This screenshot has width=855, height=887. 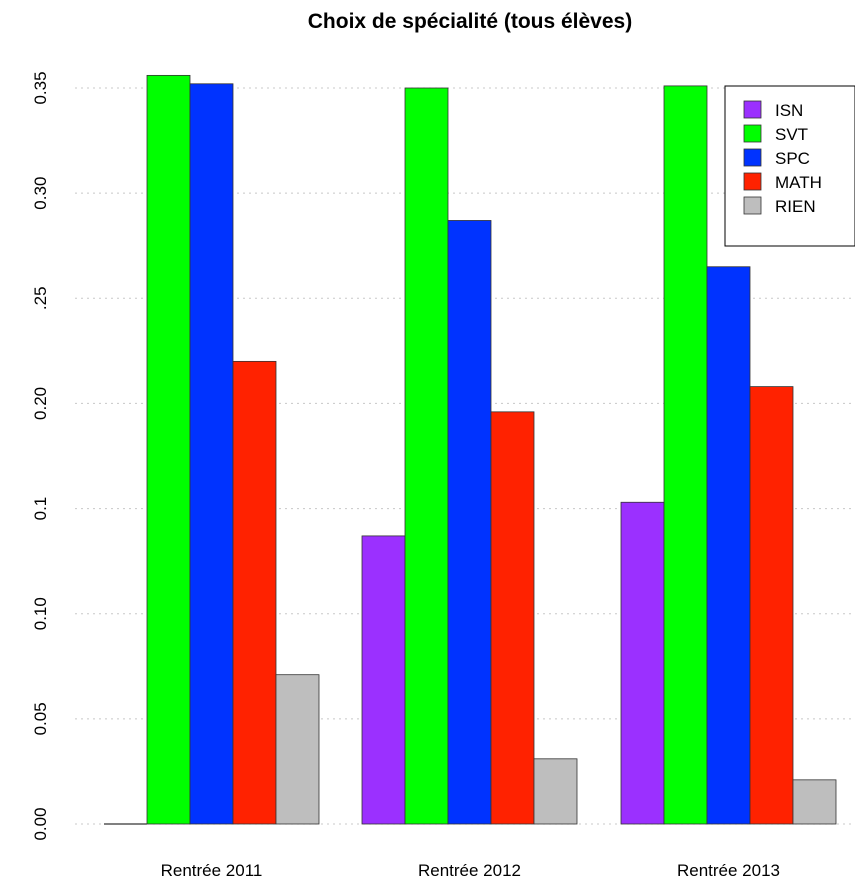 I want to click on y-tick-label: 0.1, so click(x=40, y=509).